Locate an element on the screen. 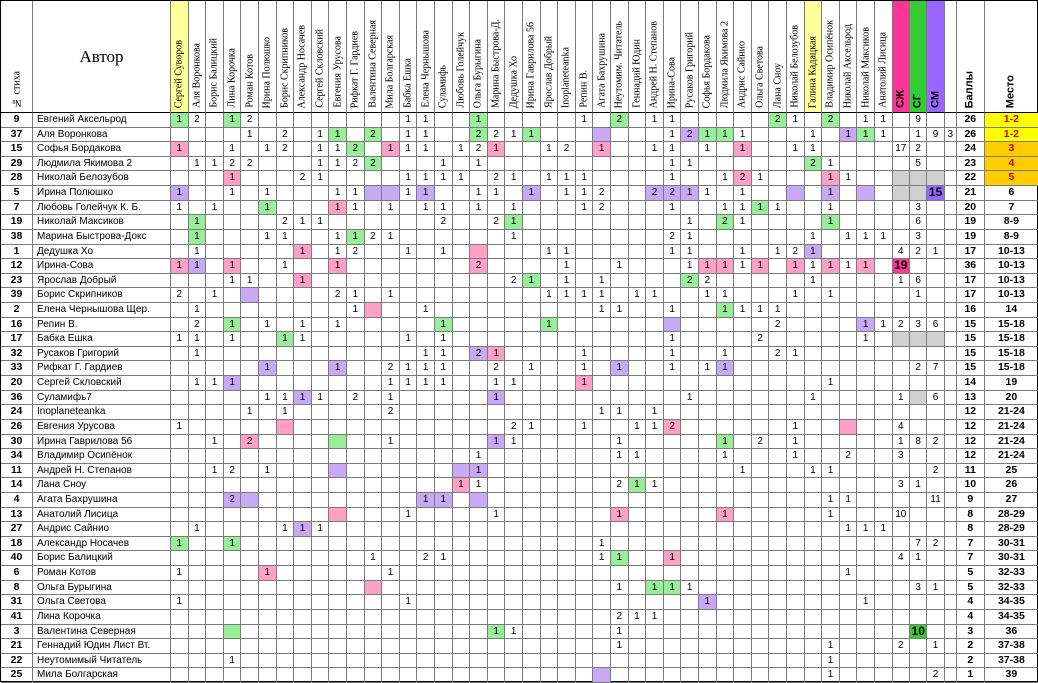 This screenshot has width=1038, height=683. author-name: Бабка Ешка is located at coordinates (102, 339).